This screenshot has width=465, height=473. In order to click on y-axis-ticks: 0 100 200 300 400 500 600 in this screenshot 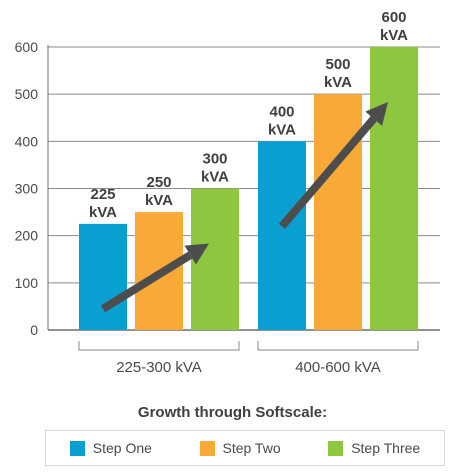, I will do `click(27, 188)`.